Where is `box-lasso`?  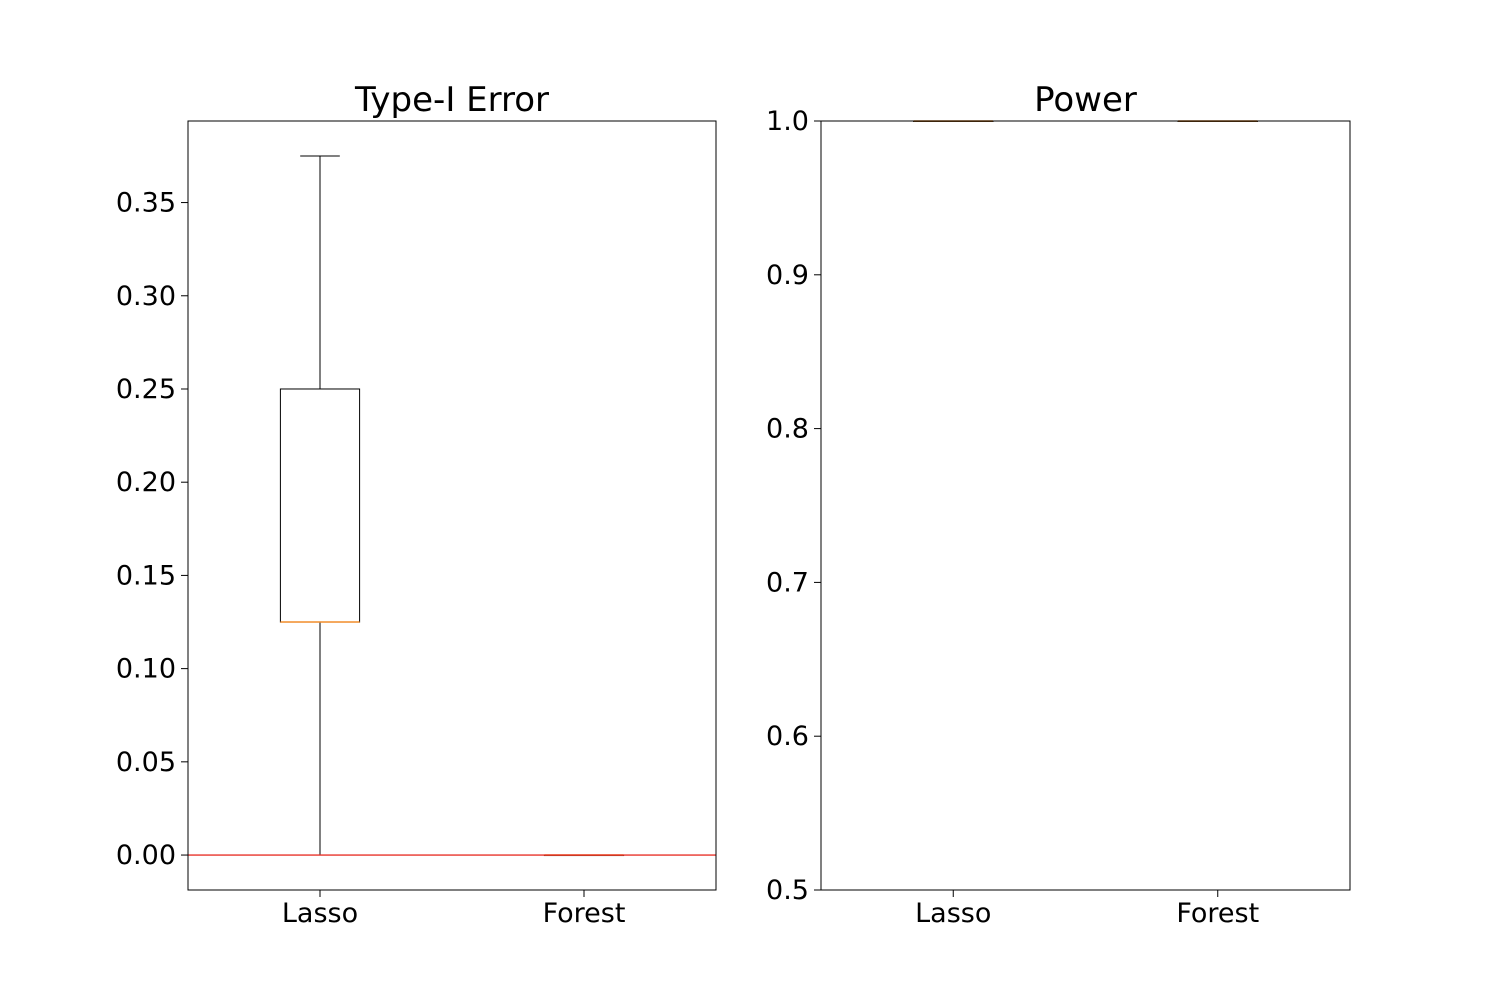
box-lasso is located at coordinates (320, 505).